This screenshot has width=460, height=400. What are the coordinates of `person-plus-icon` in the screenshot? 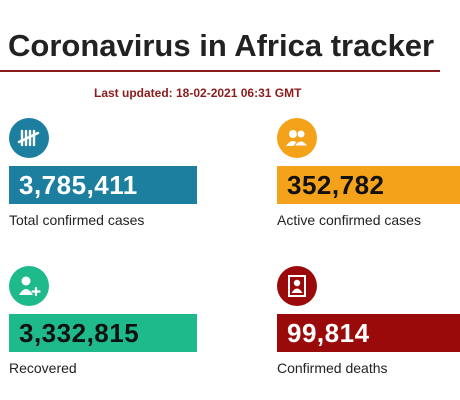 It's located at (29, 286).